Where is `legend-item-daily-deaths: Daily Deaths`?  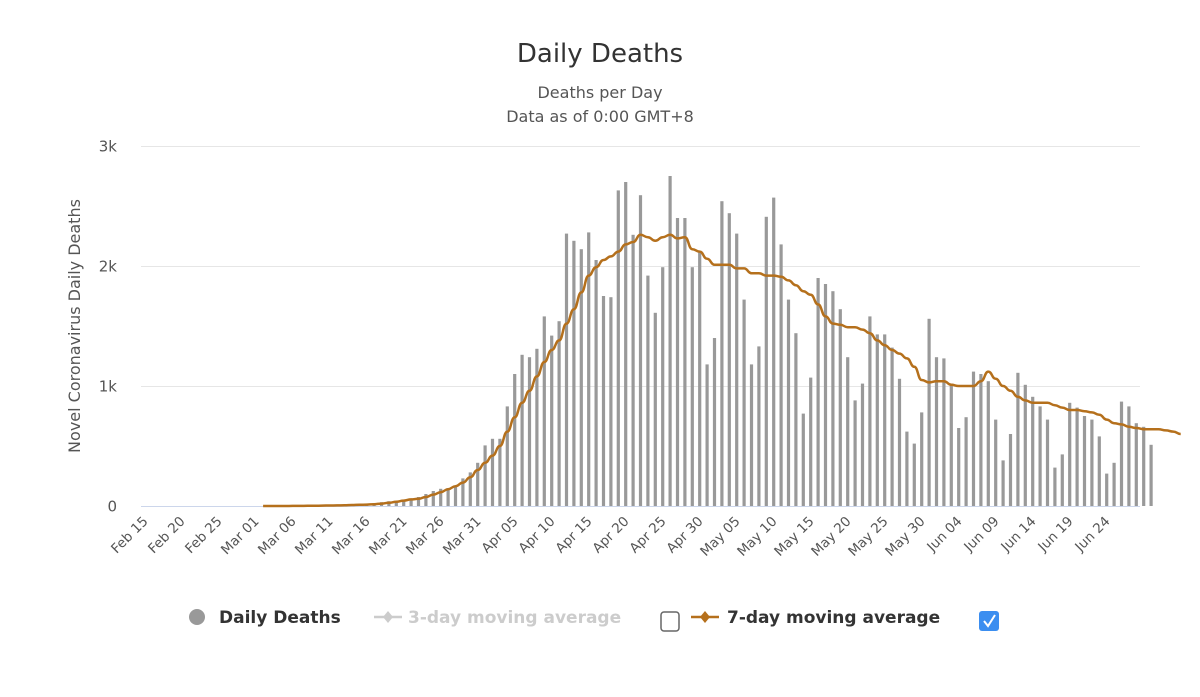
legend-item-daily-deaths: Daily Deaths is located at coordinates (265, 618).